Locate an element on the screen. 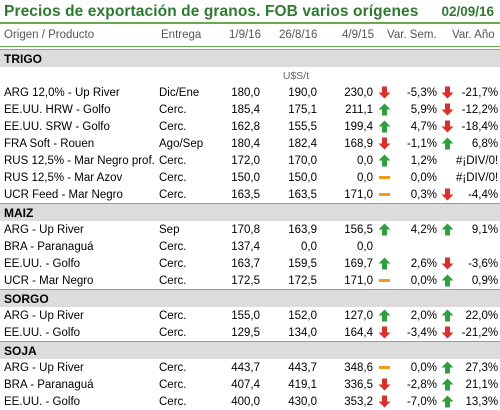 The image size is (500, 410). delivery-cell: Ago/Sep is located at coordinates (187, 143).